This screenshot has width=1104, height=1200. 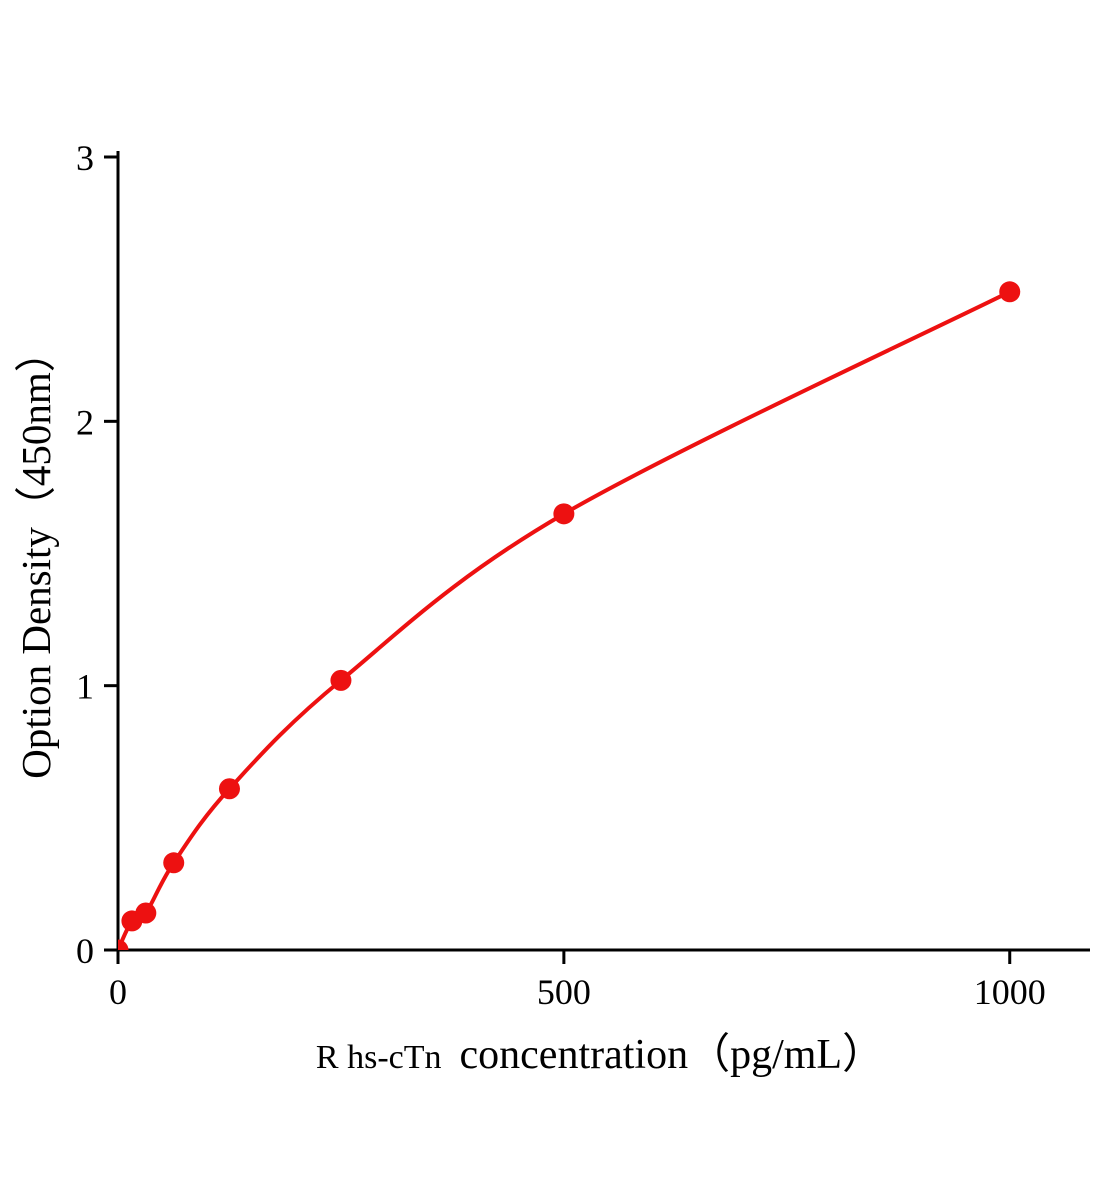 I want to click on y-tick-label: 0, so click(x=85, y=951).